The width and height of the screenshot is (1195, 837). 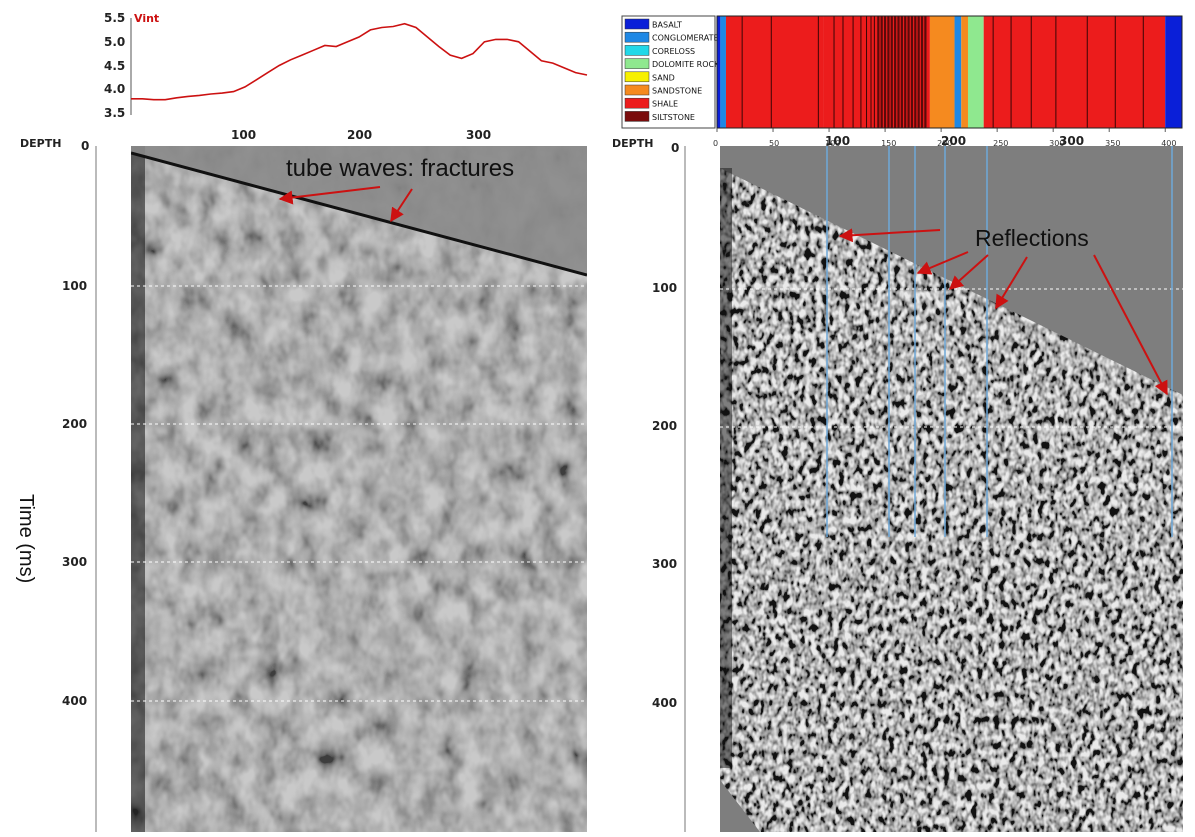 I want to click on right-seismic-corner, so click(x=740, y=806).